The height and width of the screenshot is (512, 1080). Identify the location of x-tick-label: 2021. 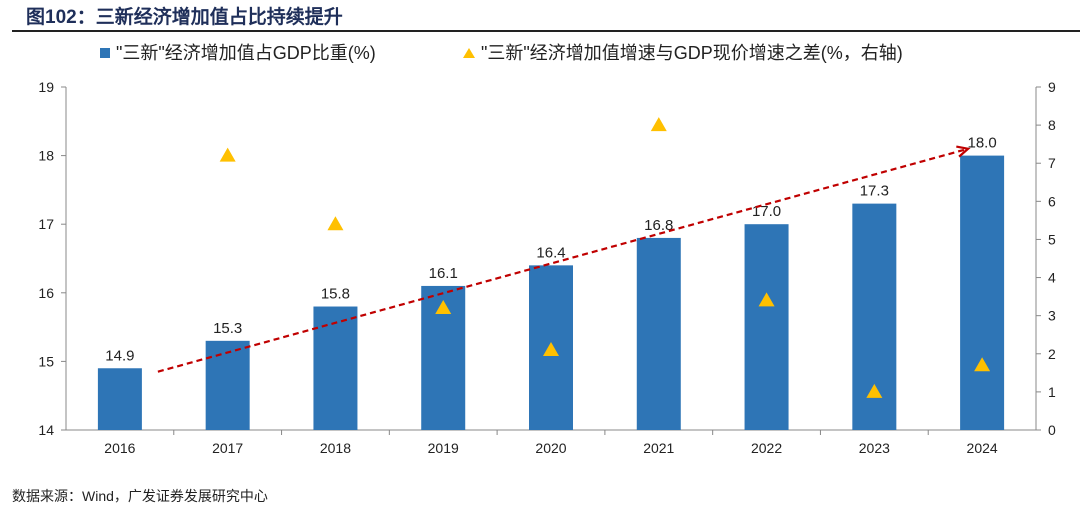
(658, 448).